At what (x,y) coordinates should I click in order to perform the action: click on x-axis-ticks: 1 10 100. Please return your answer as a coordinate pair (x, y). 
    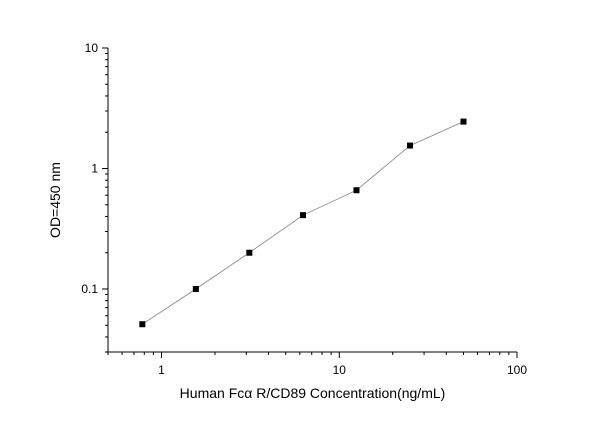
    Looking at the image, I should click on (317, 364).